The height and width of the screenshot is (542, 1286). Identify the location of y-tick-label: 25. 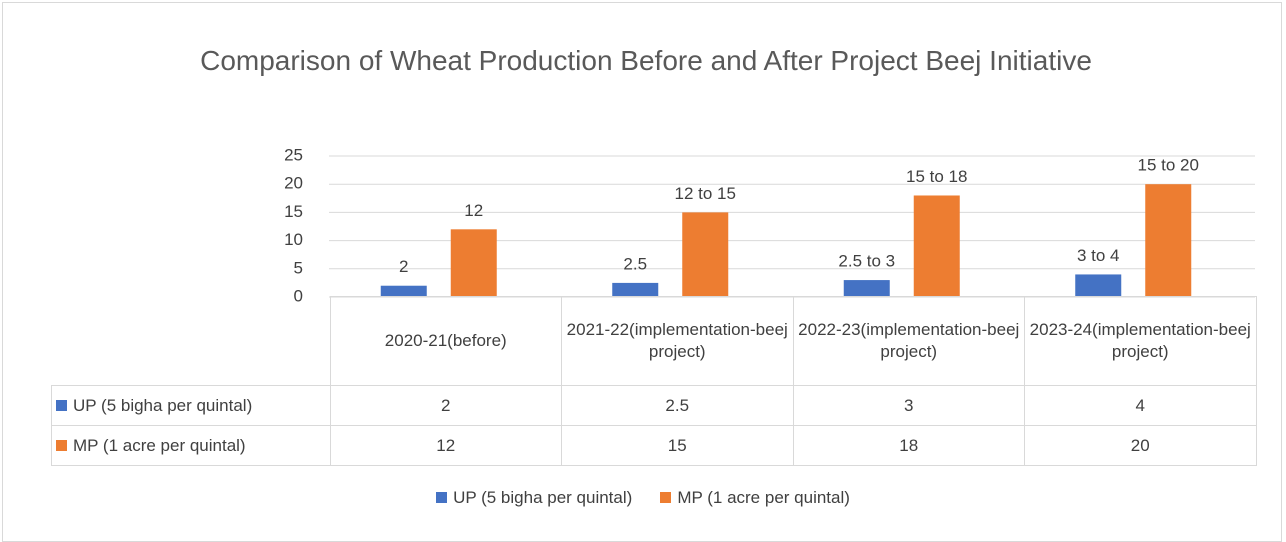
(293, 154).